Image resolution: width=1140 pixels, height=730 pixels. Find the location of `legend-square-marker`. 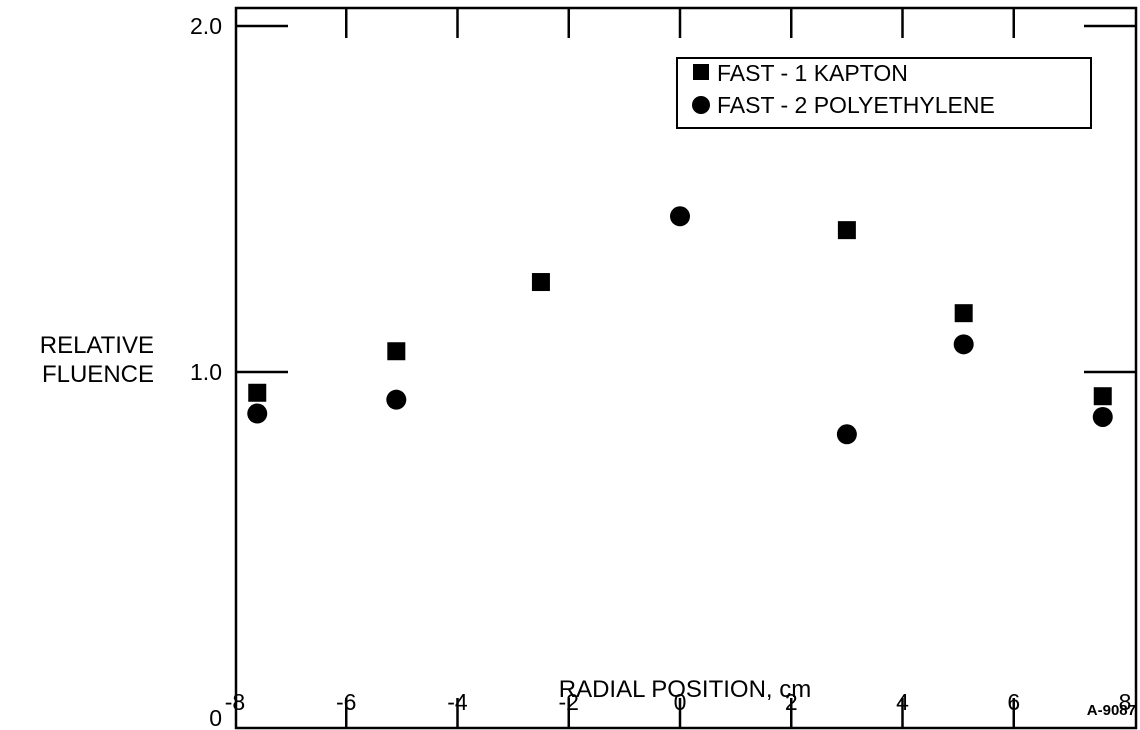

legend-square-marker is located at coordinates (701, 72).